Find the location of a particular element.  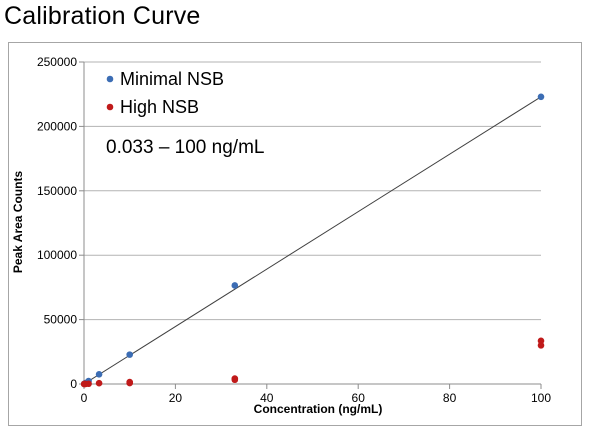

y-axis-title: Peak Area Counts is located at coordinates (18, 222).